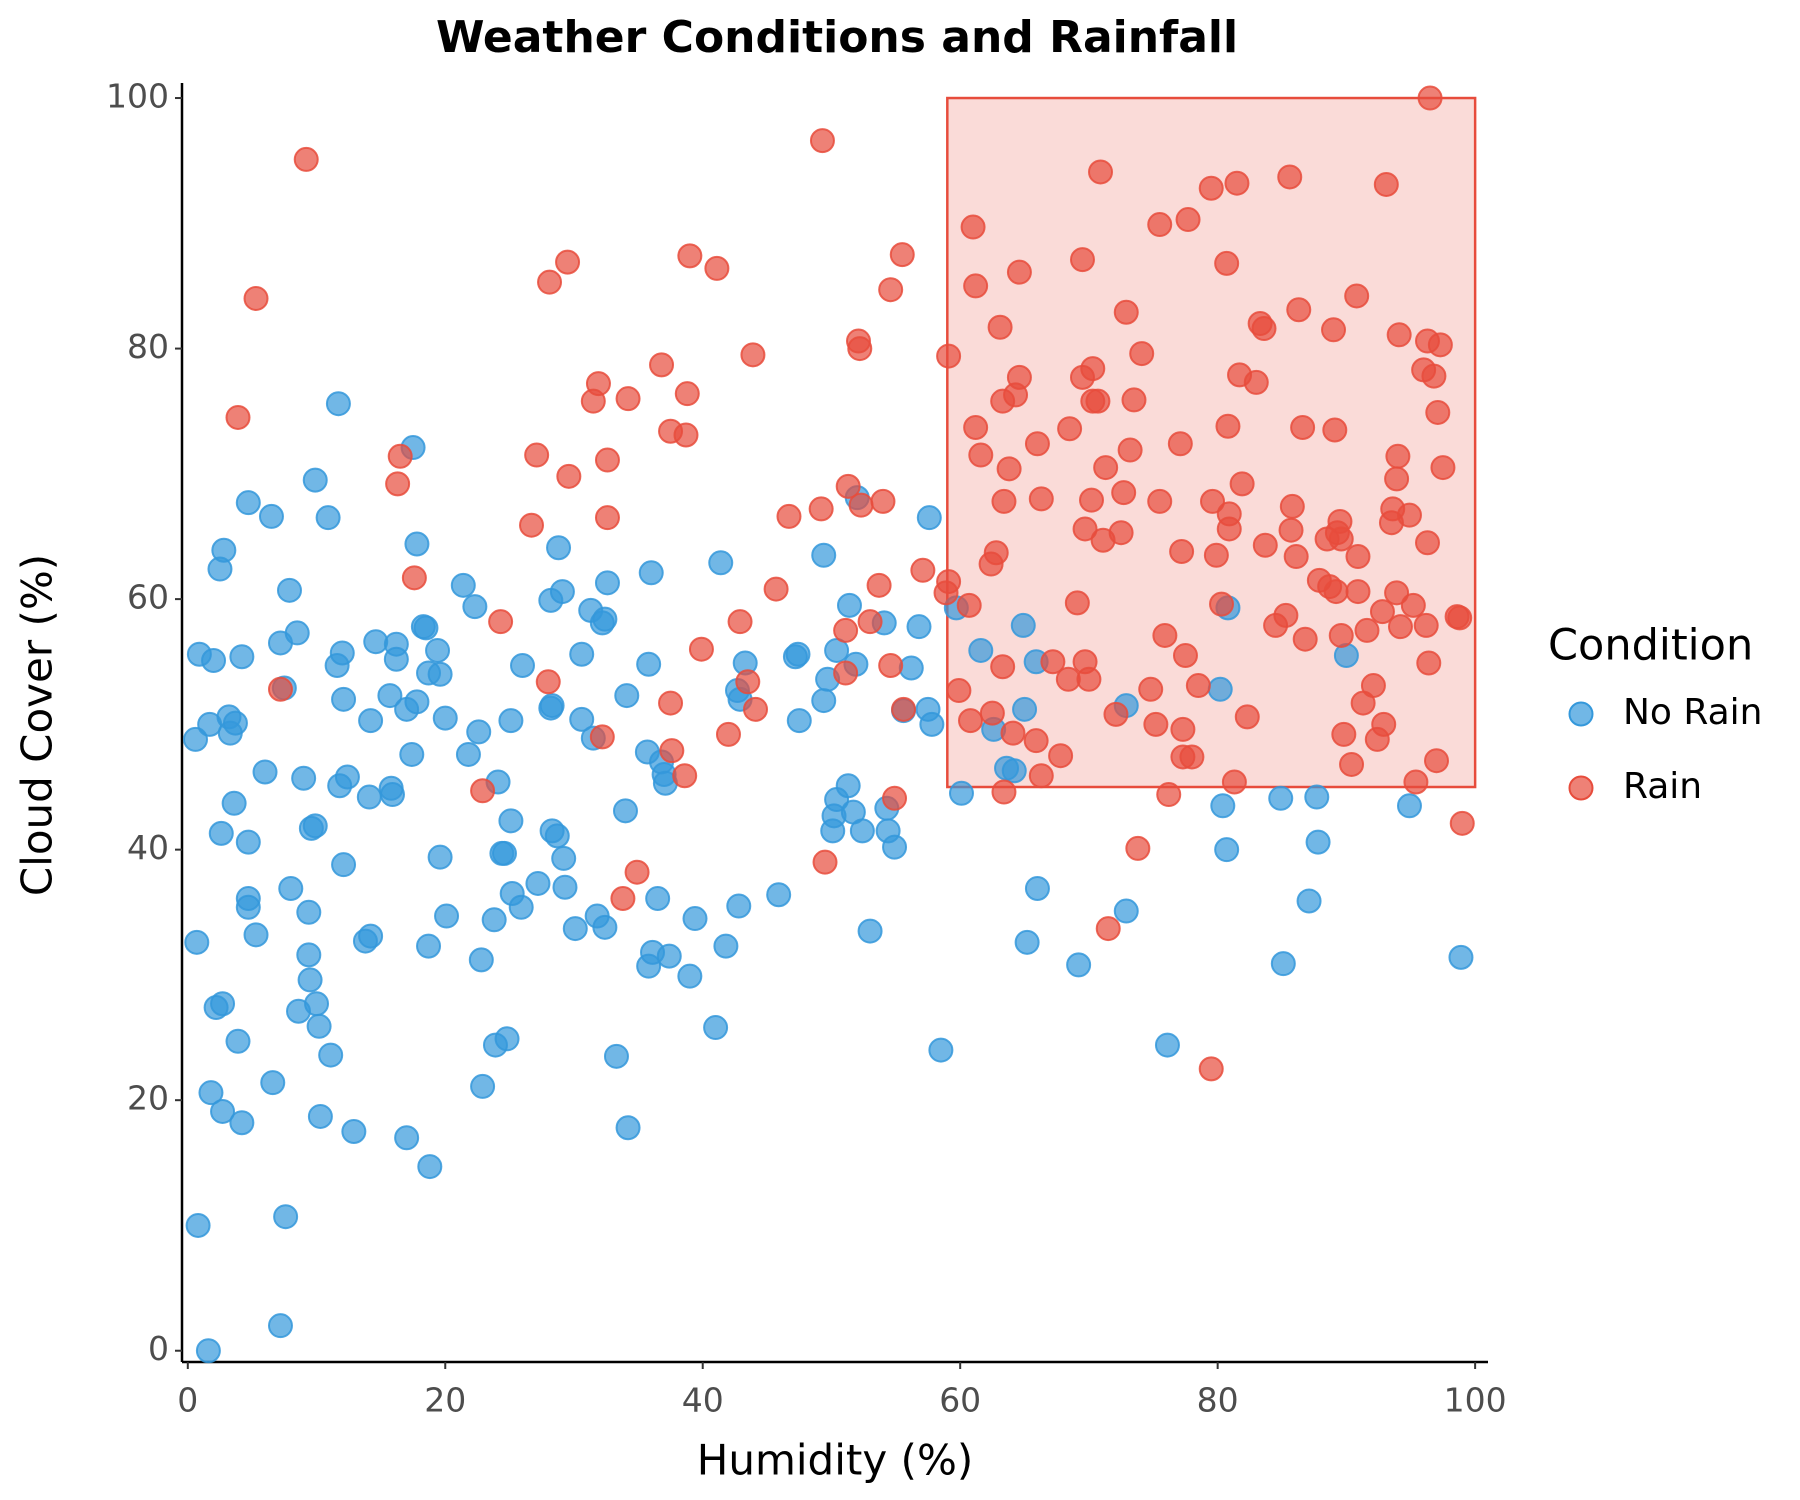 This screenshot has height=1500, width=1800. Describe the element at coordinates (703, 1400) in the screenshot. I see `x-tick-label: 40` at that location.